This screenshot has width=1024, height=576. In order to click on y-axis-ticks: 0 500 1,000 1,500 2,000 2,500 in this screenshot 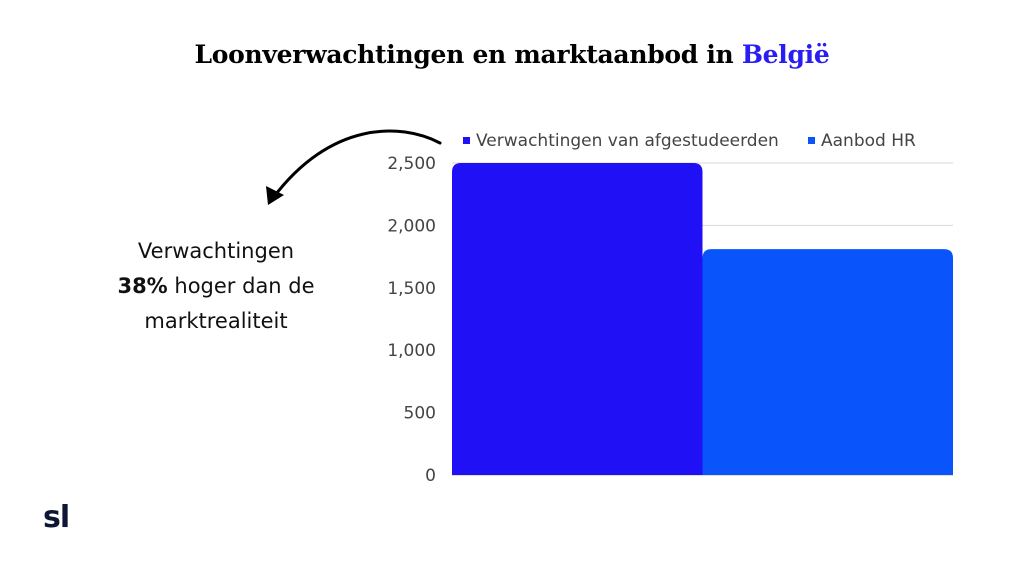, I will do `click(411, 320)`.